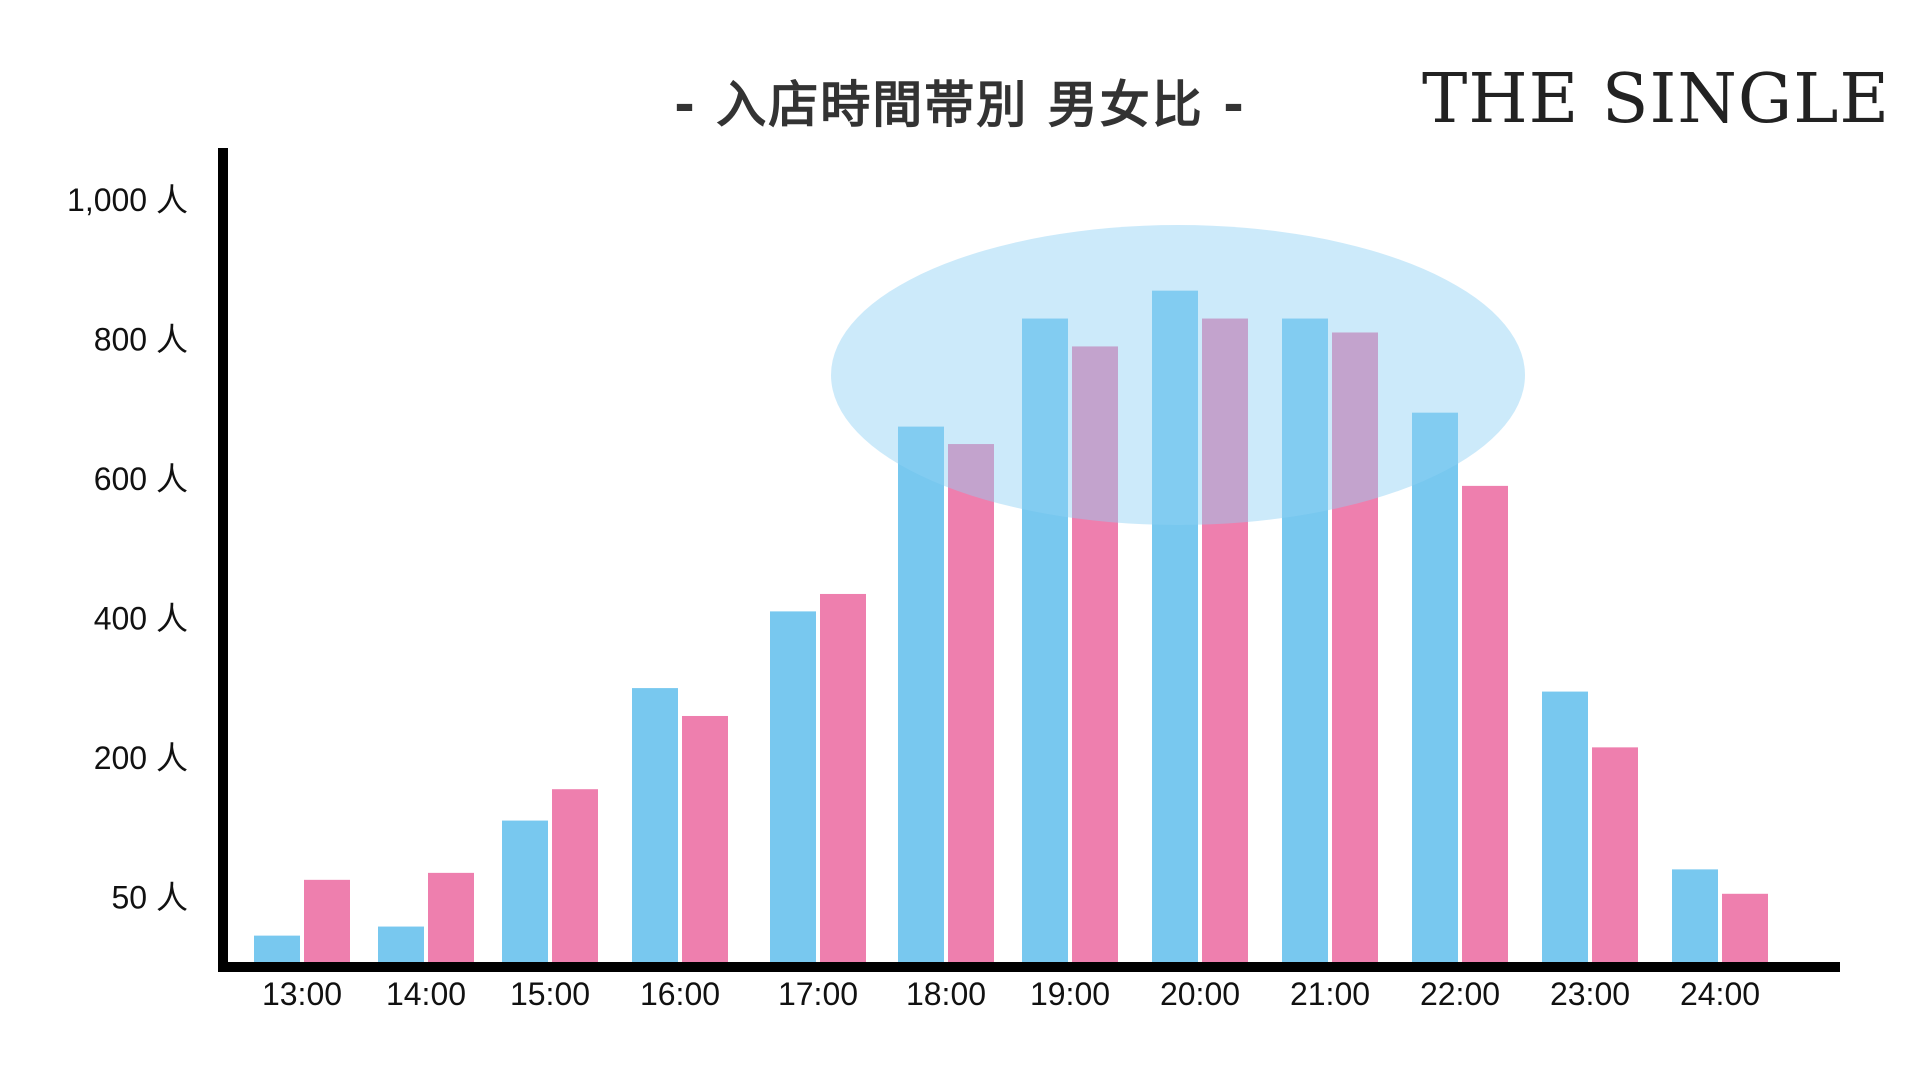  I want to click on y-tick-label: 600 人, so click(141, 479).